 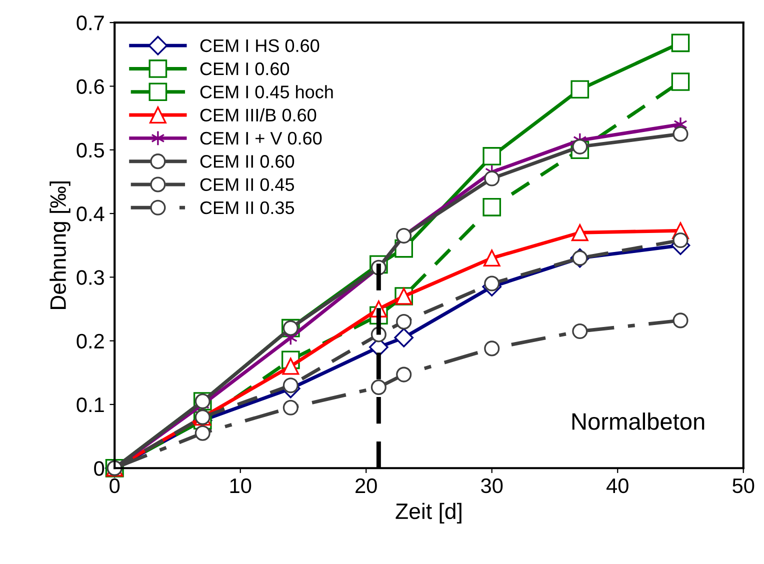 What do you see at coordinates (258, 115) in the screenshot?
I see `legend-label: CEM III/B 0.60` at bounding box center [258, 115].